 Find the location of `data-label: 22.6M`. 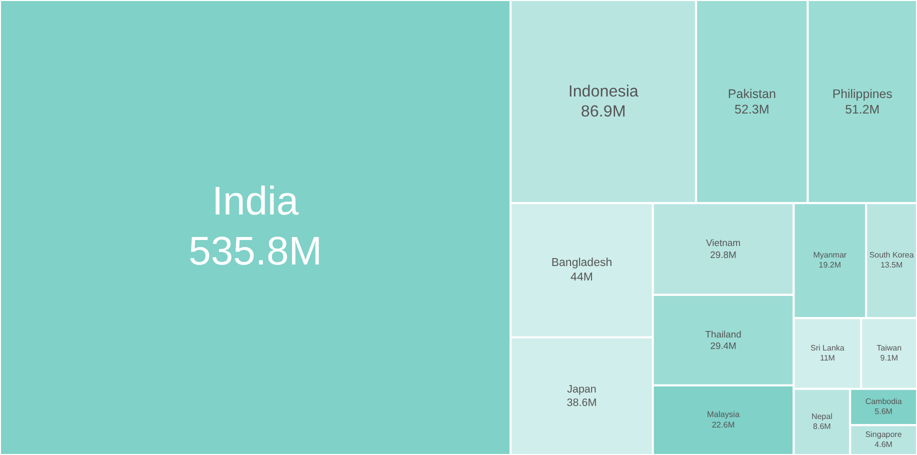

data-label: 22.6M is located at coordinates (723, 425).